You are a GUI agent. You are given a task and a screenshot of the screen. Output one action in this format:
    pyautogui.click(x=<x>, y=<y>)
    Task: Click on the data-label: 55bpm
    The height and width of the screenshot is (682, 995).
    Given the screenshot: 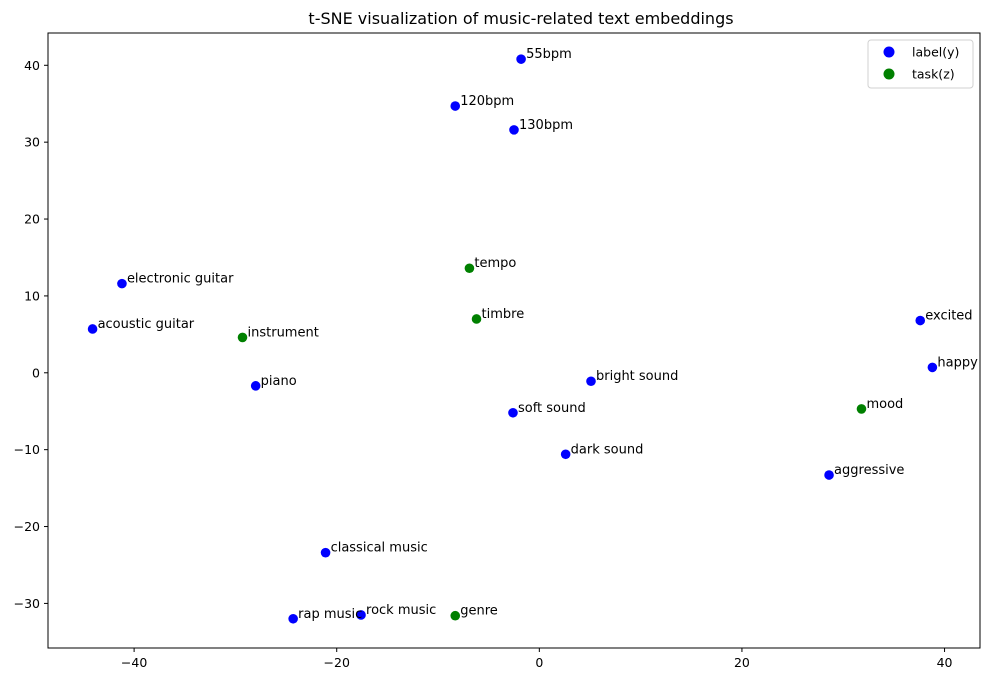 What is the action you would take?
    pyautogui.click(x=549, y=54)
    